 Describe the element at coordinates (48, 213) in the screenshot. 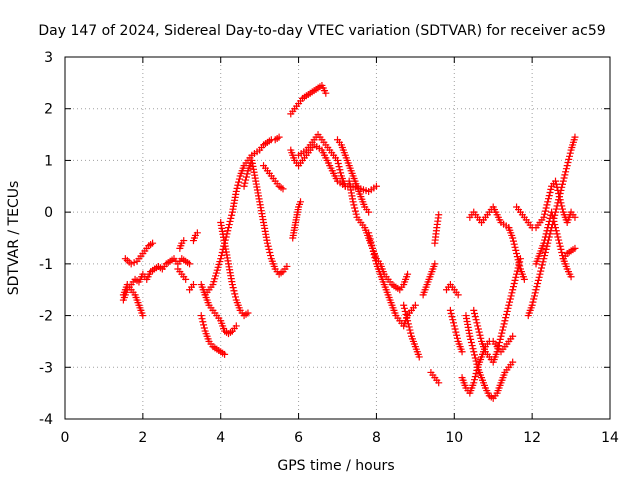

I see `y-tick-label: 0` at that location.